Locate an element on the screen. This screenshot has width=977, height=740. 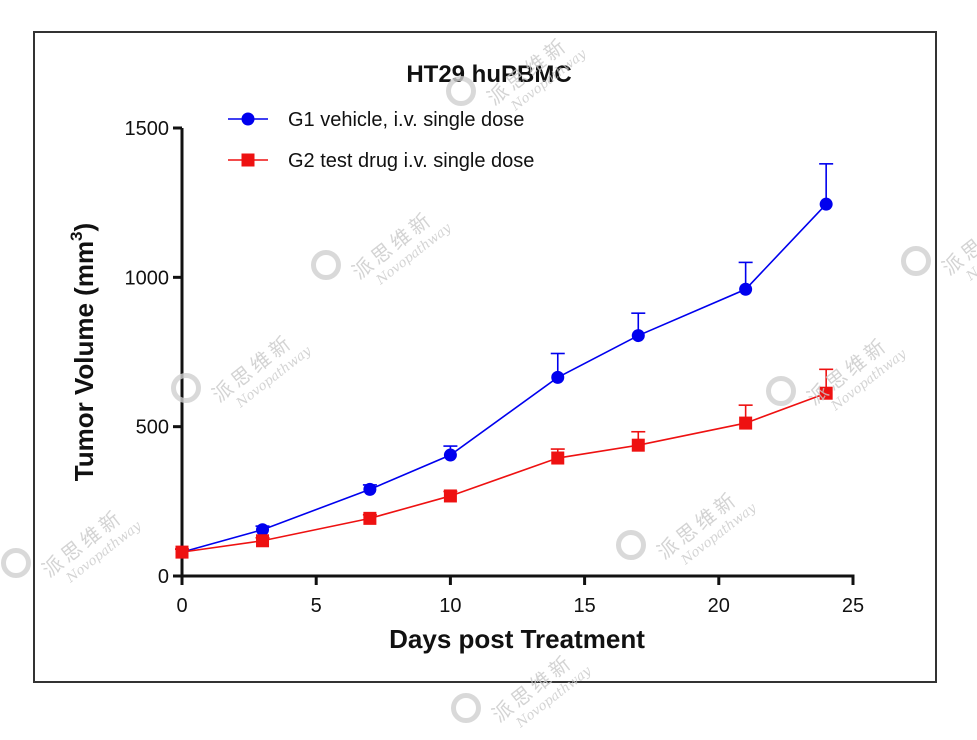
series-line is located at coordinates (504, 472).